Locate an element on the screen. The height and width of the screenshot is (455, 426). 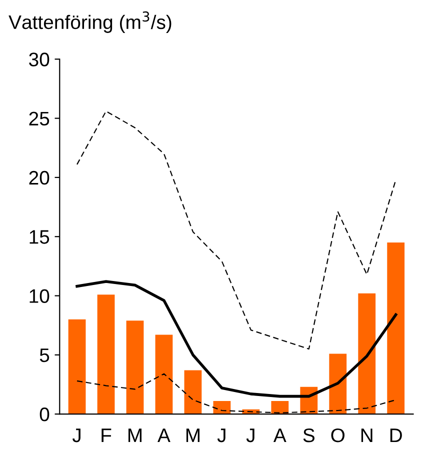
y-tick-label: 30 is located at coordinates (39, 59).